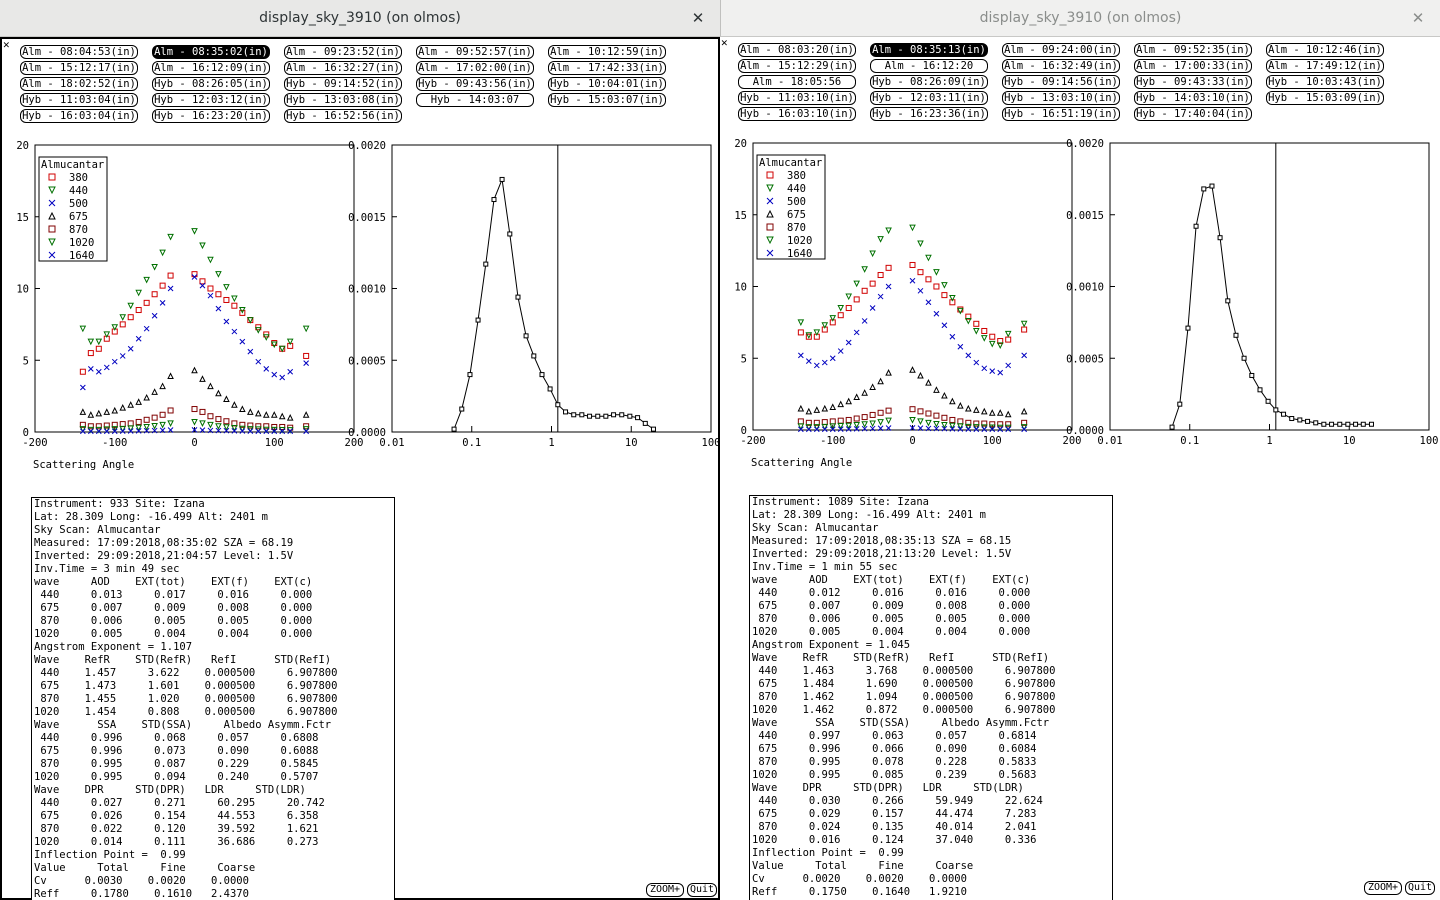  I want to click on scan-button: Alm - 18:02:52(in), so click(79, 84).